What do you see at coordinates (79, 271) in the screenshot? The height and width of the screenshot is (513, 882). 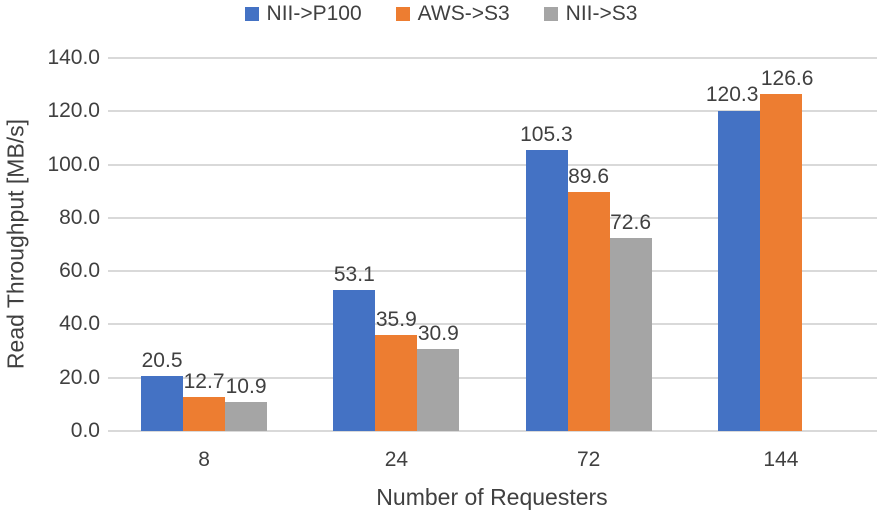 I see `y-tick-label: 60.0` at bounding box center [79, 271].